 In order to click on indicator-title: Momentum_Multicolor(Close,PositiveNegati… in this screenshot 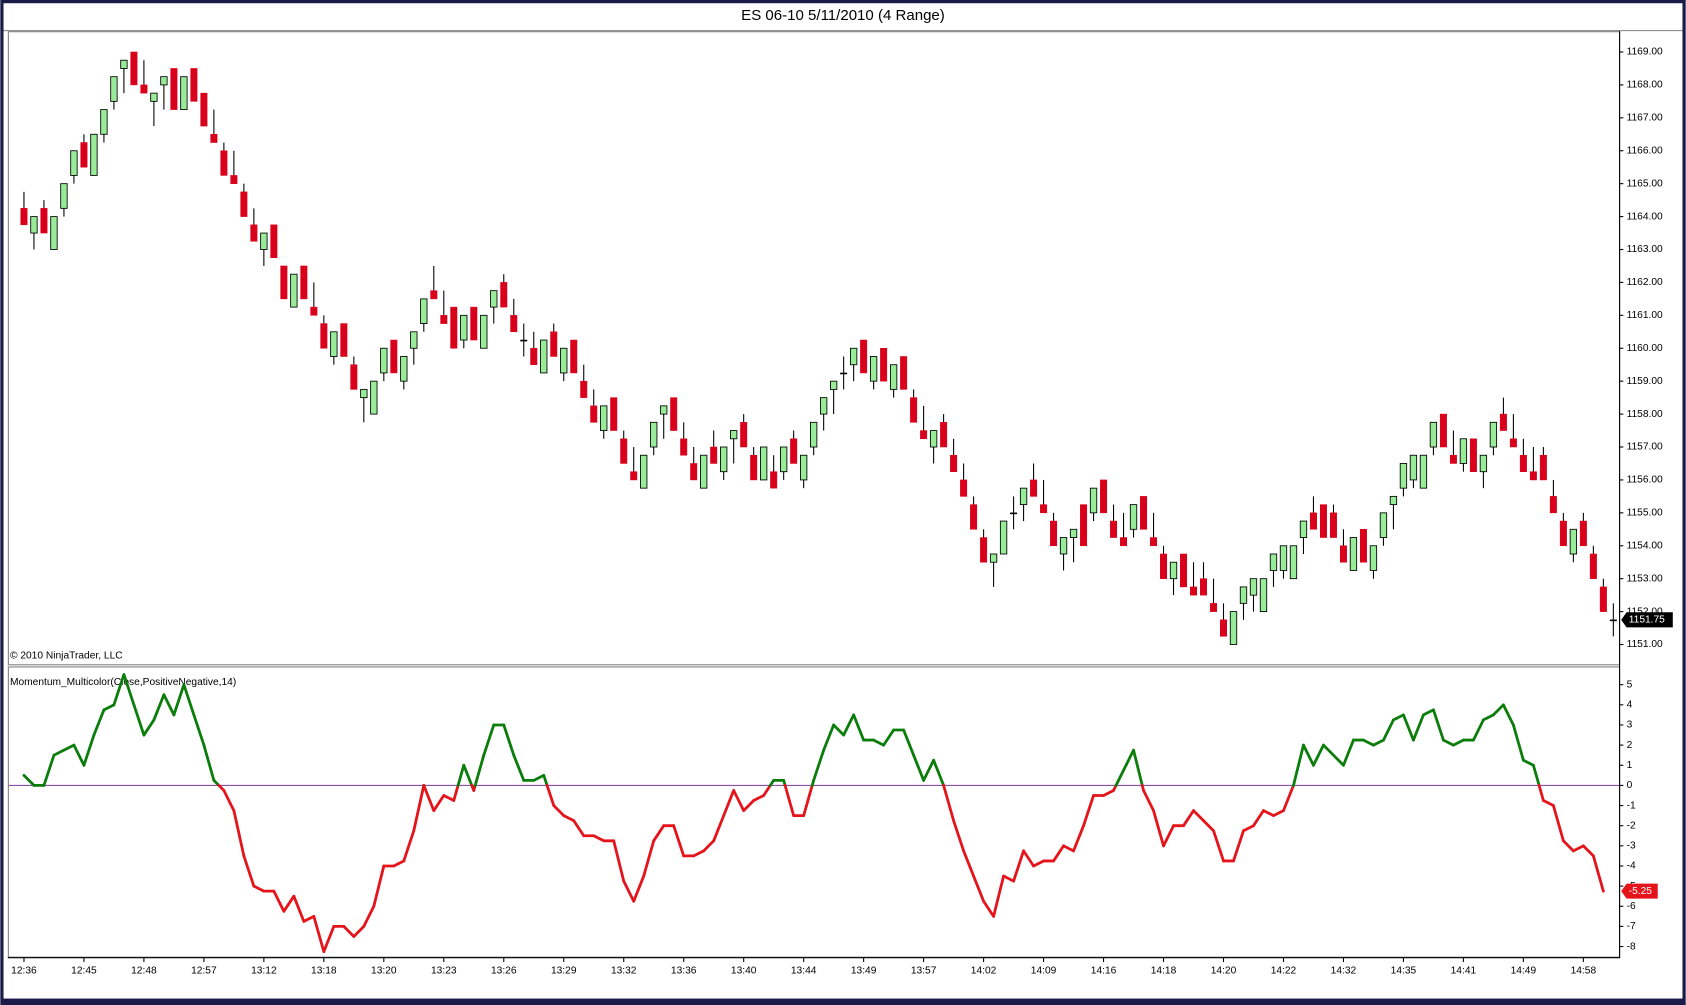, I will do `click(123, 682)`.